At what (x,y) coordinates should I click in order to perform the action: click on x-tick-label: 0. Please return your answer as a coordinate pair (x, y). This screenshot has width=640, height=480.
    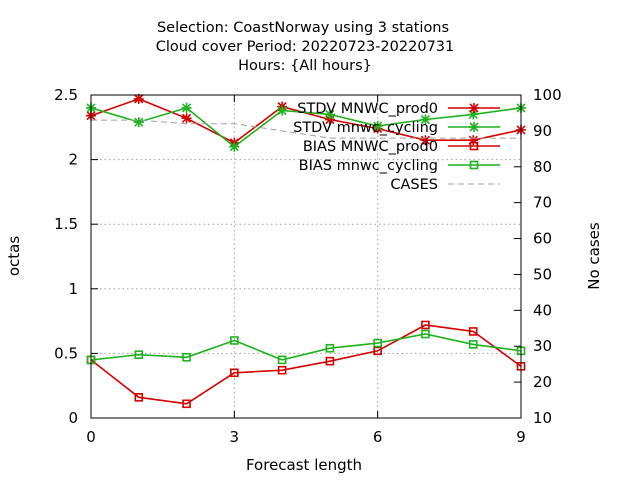
    Looking at the image, I should click on (91, 437).